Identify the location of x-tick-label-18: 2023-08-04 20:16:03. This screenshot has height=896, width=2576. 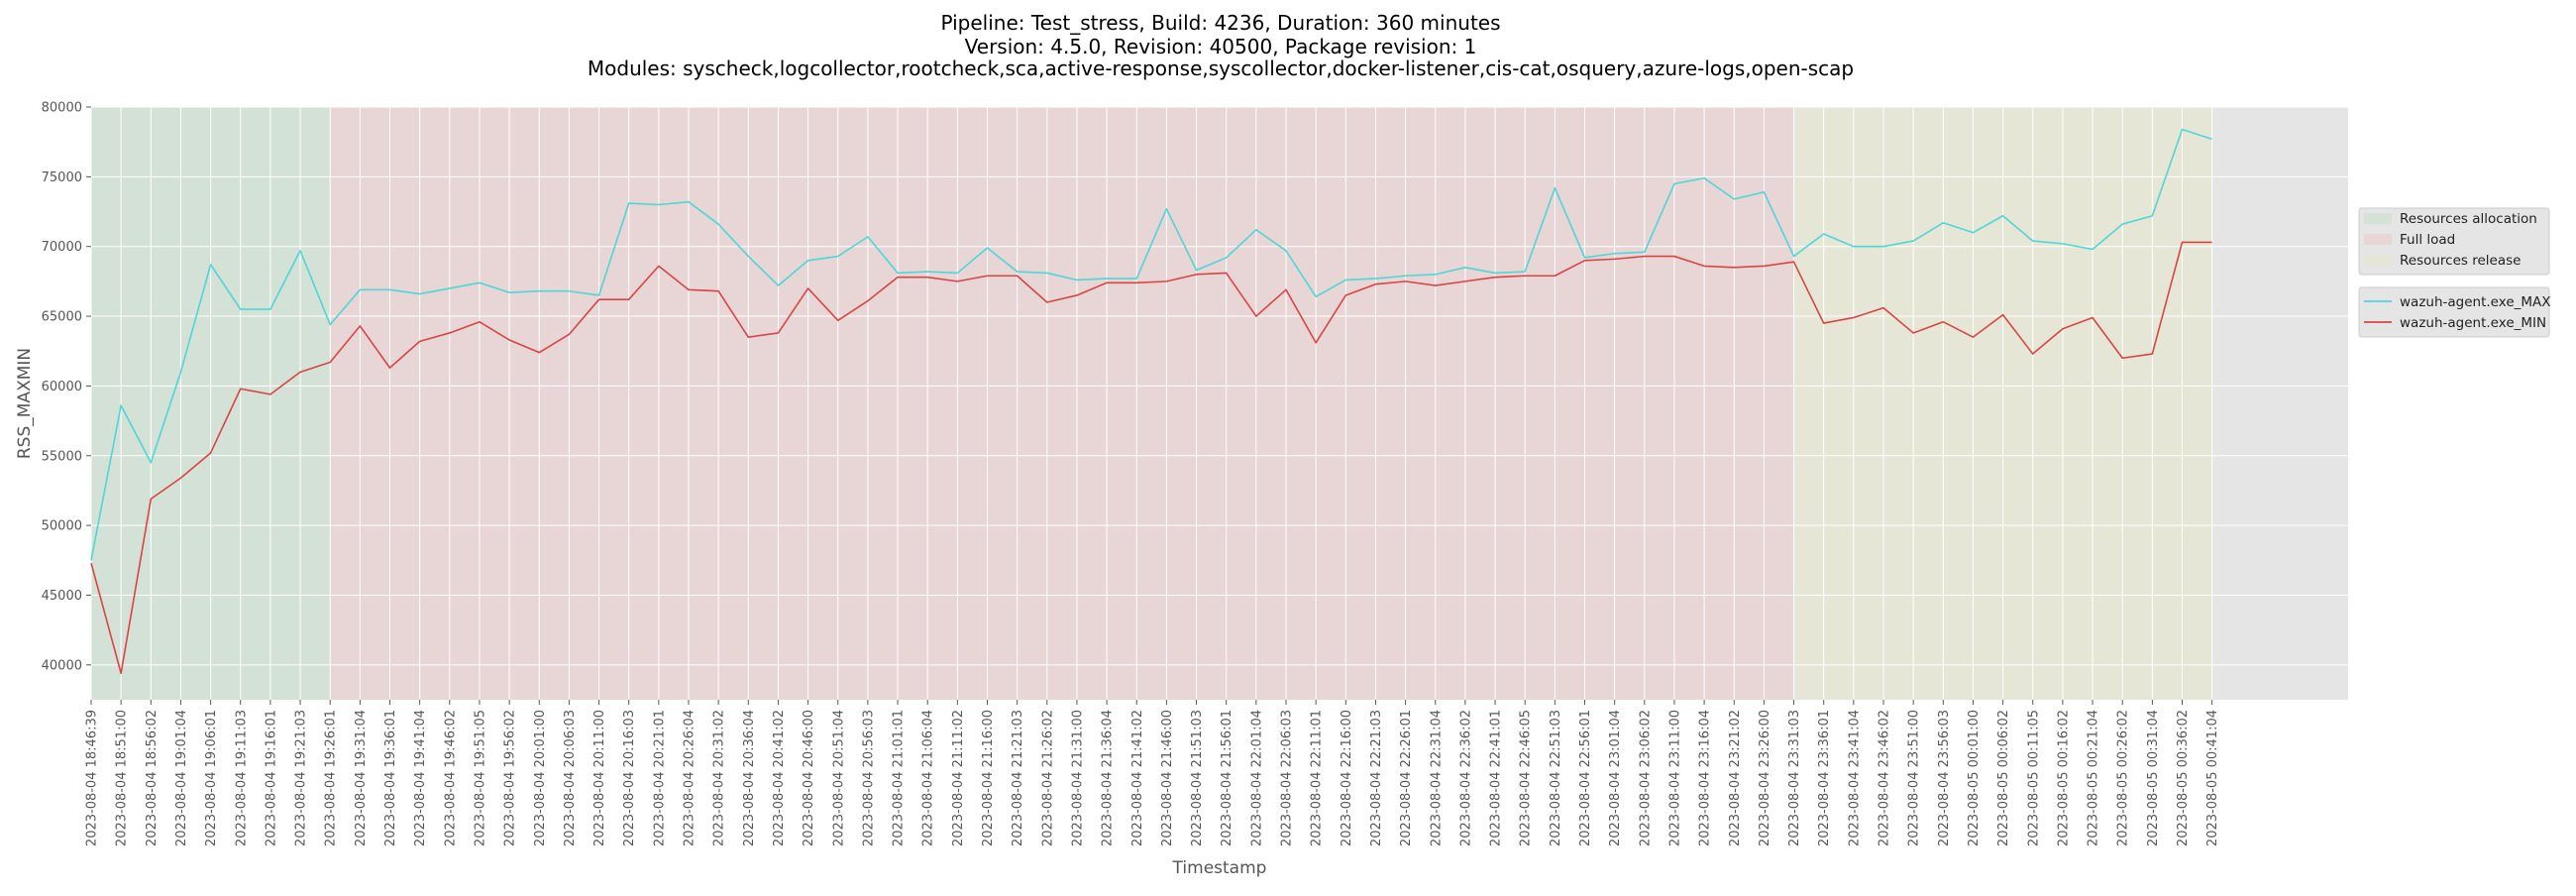
(629, 778).